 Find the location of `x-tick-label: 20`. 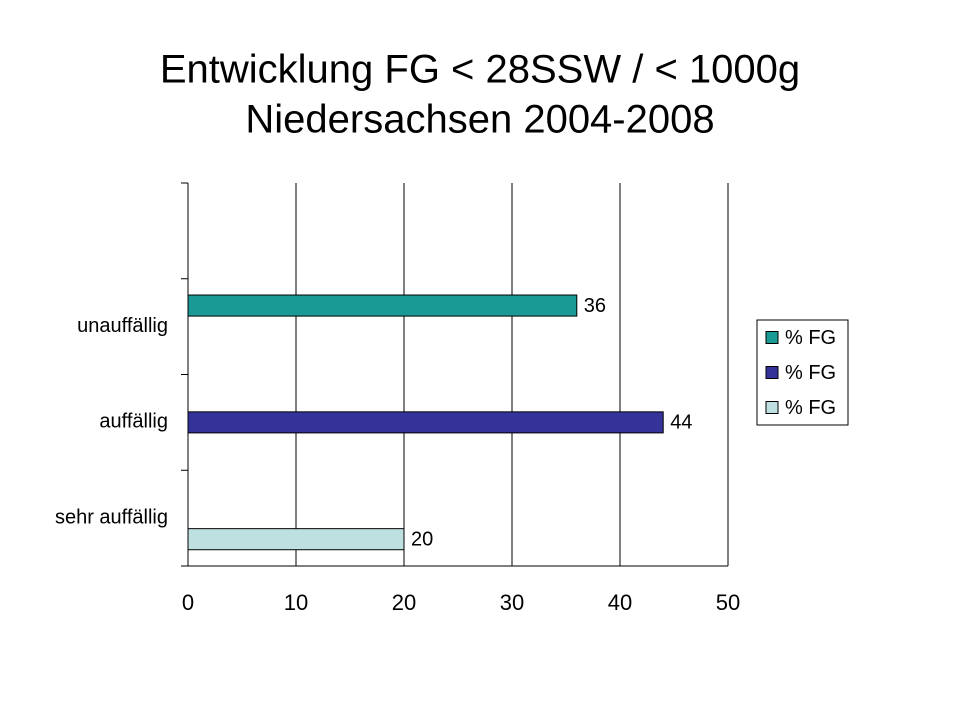

x-tick-label: 20 is located at coordinates (404, 602).